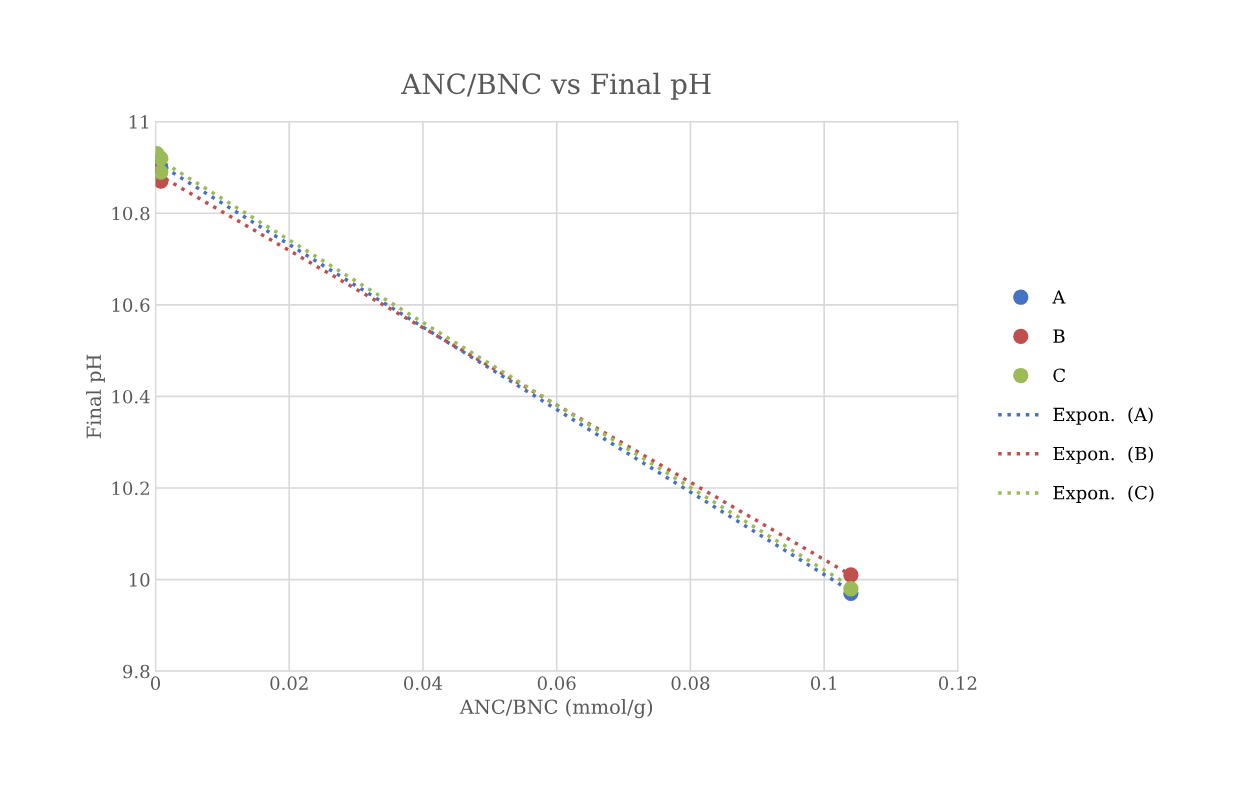 Image resolution: width=1244 pixels, height=785 pixels. What do you see at coordinates (131, 305) in the screenshot?
I see `y-tick-label: 10.6` at bounding box center [131, 305].